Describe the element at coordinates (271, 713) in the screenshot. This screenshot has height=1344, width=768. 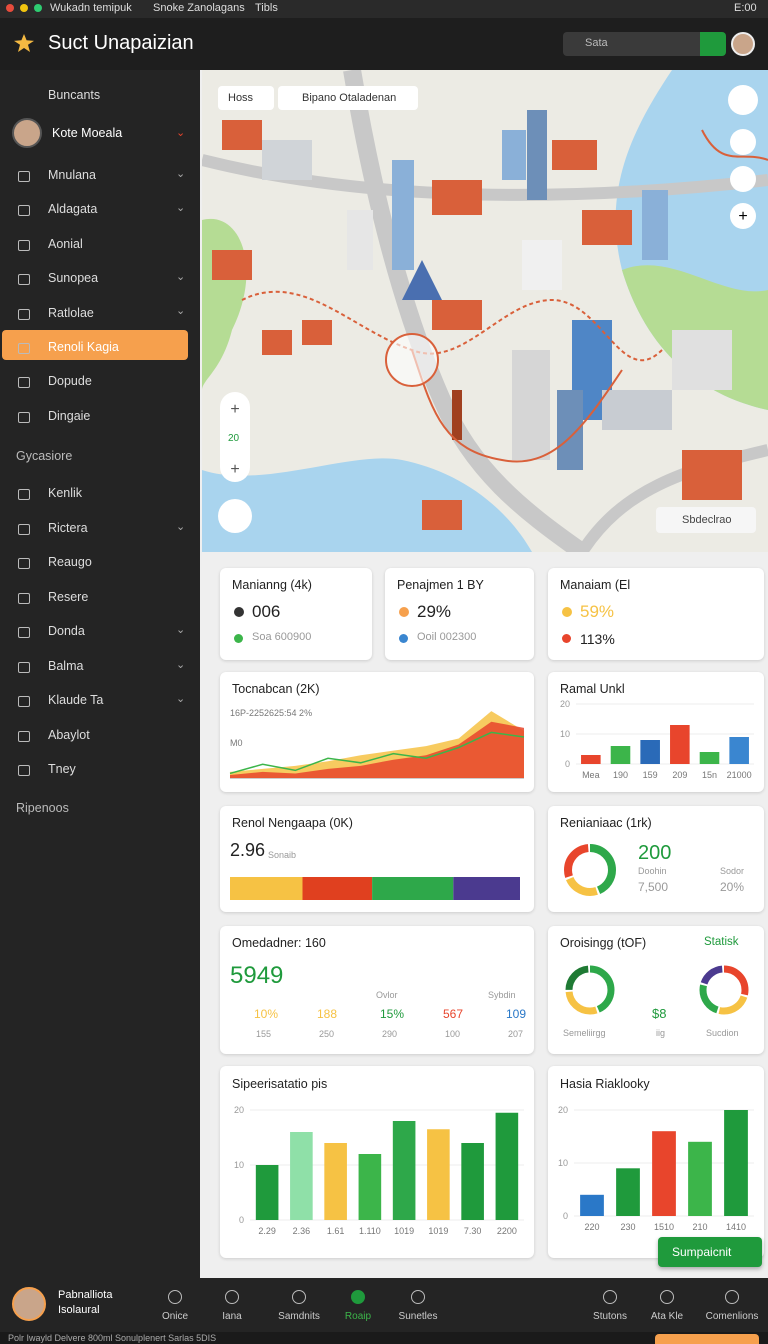
I see `chart-subtitle: 16P-2252625:54 2%` at that location.